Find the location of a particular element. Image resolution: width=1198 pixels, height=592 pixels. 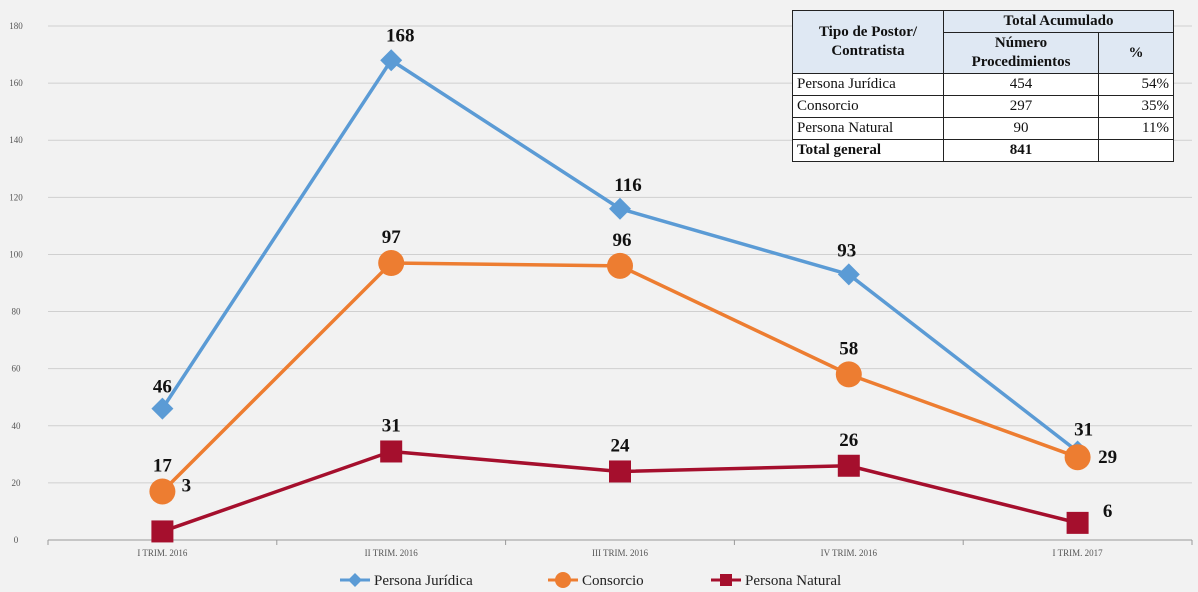

data-label: 97 is located at coordinates (392, 237).